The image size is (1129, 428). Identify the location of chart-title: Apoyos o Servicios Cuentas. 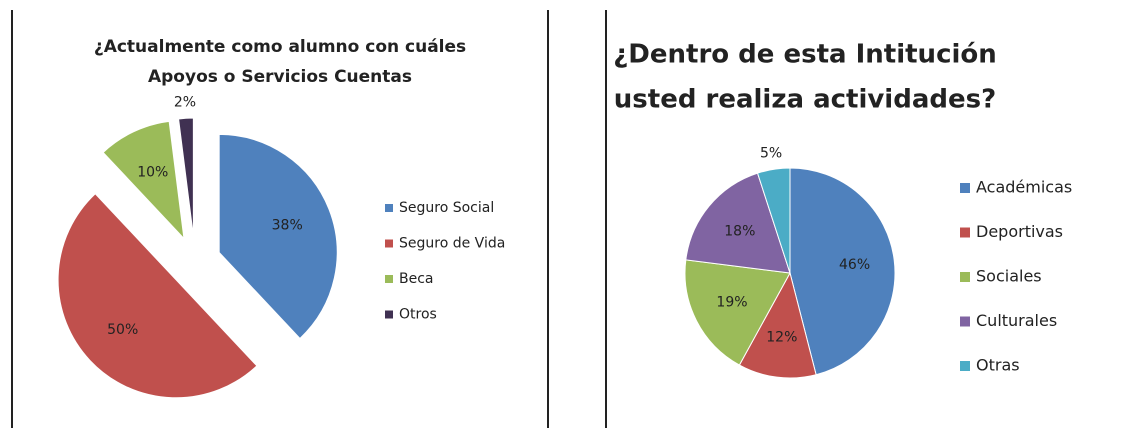
(280, 77).